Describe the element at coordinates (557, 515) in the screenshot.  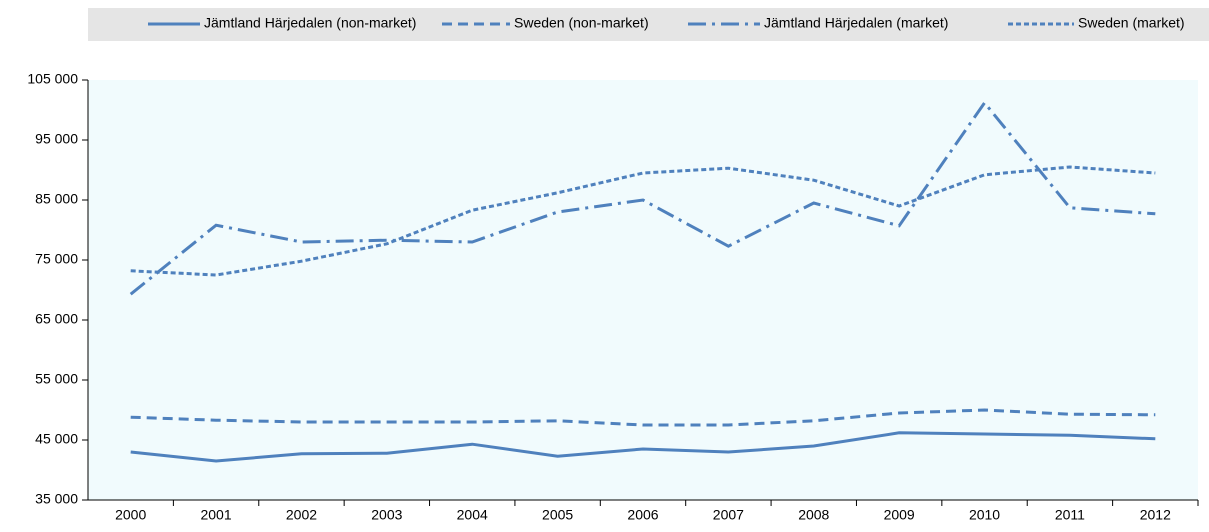
I see `x-tick-label: 2005` at that location.